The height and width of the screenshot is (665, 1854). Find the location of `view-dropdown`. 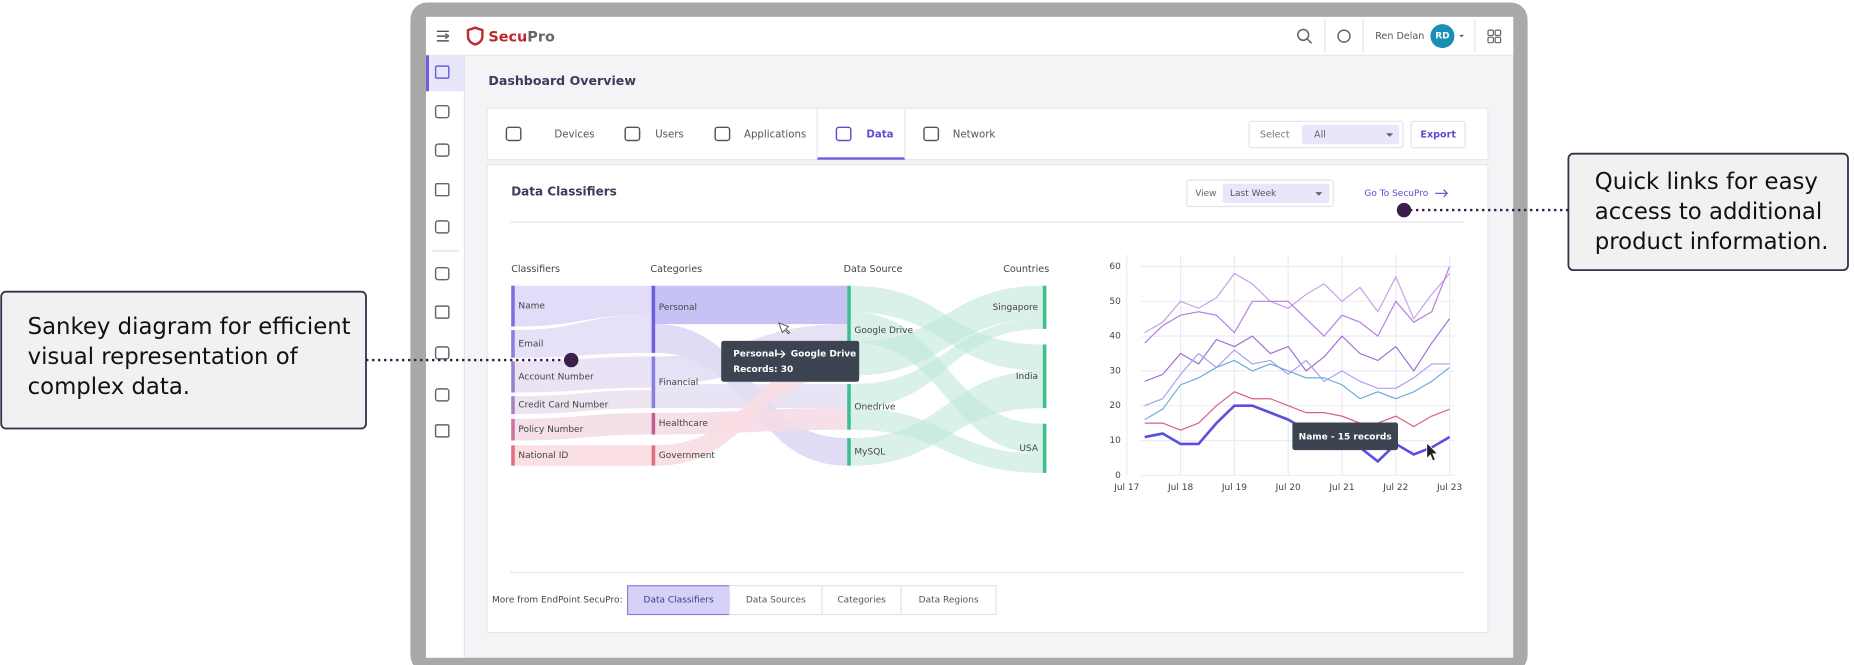

view-dropdown is located at coordinates (1276, 193).